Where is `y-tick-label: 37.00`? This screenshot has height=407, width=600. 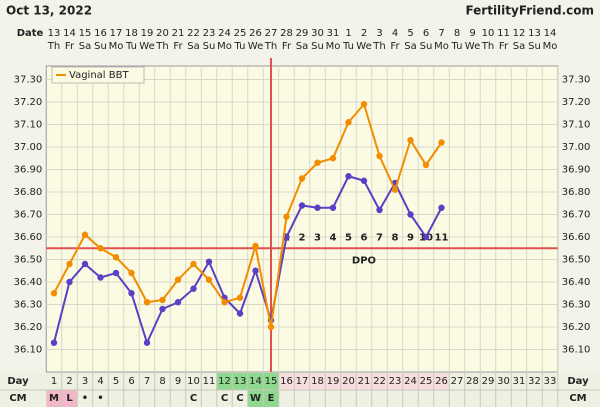 y-tick-label: 37.00 is located at coordinates (576, 147).